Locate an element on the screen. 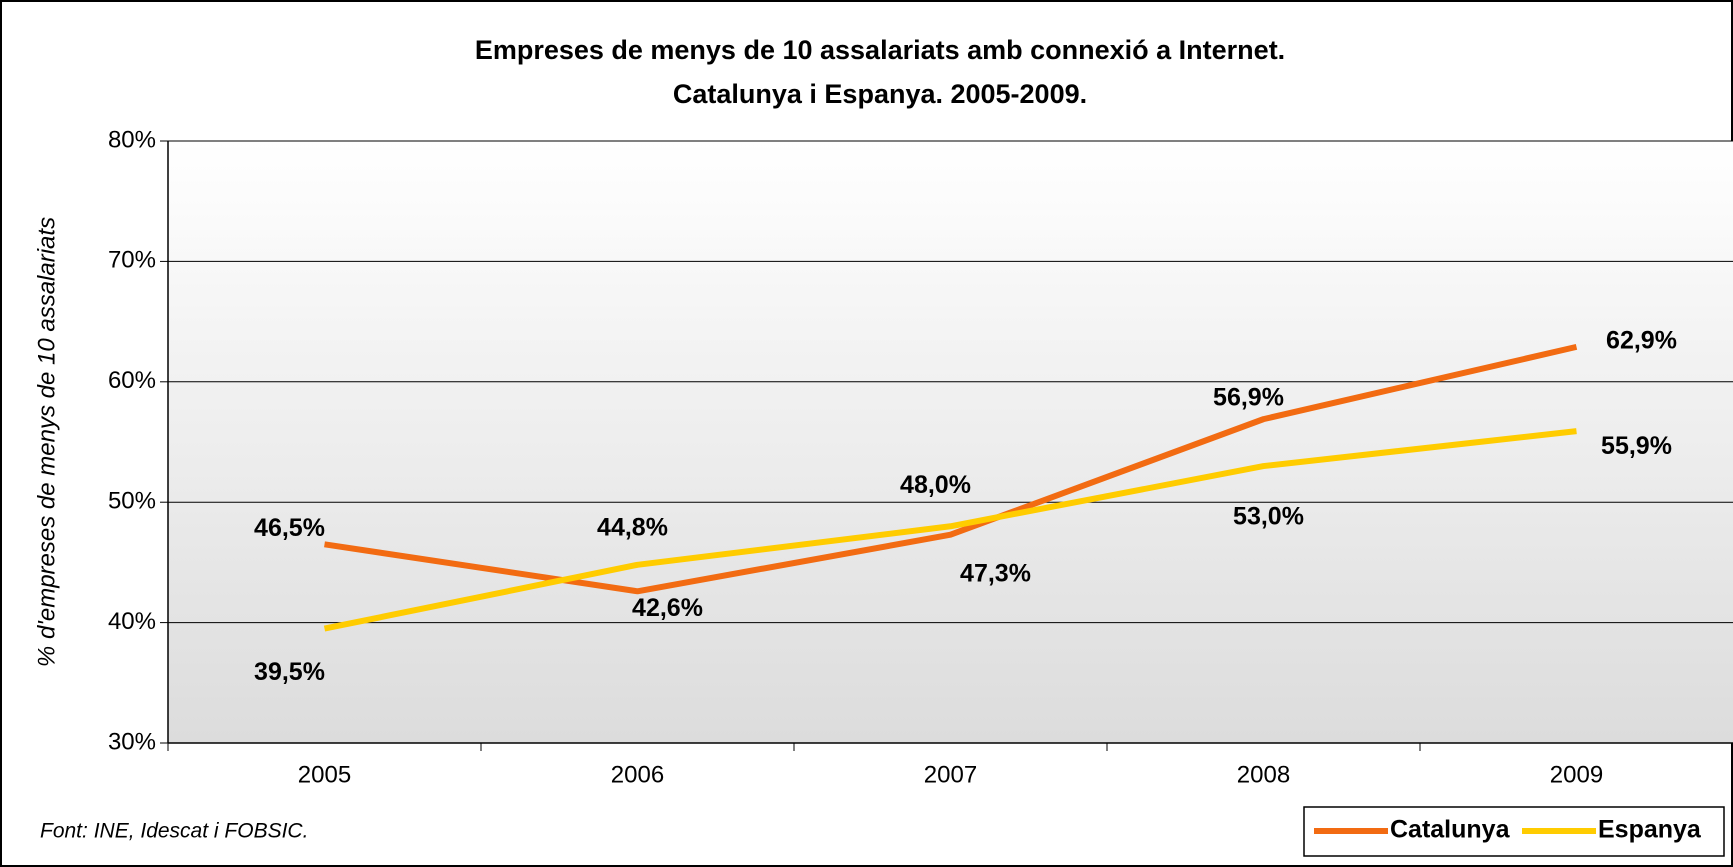 Image resolution: width=1733 pixels, height=867 pixels. data-label: 62,9% is located at coordinates (1641, 340).